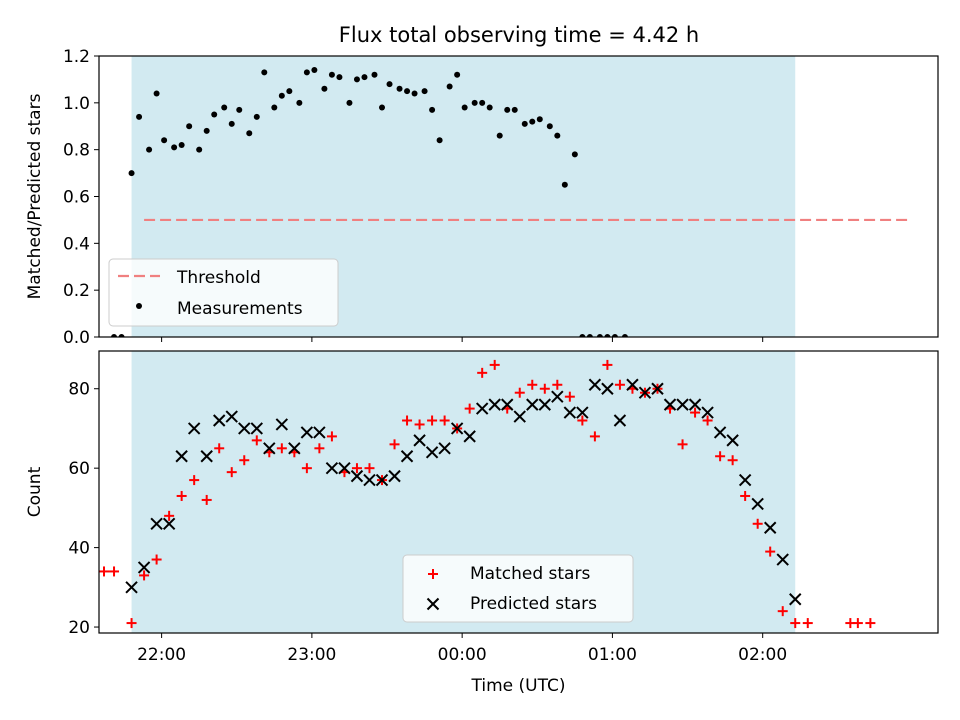 The height and width of the screenshot is (720, 960). Describe the element at coordinates (519, 35) in the screenshot. I see `chart-title: Flux total observing time = 4.42 h` at that location.